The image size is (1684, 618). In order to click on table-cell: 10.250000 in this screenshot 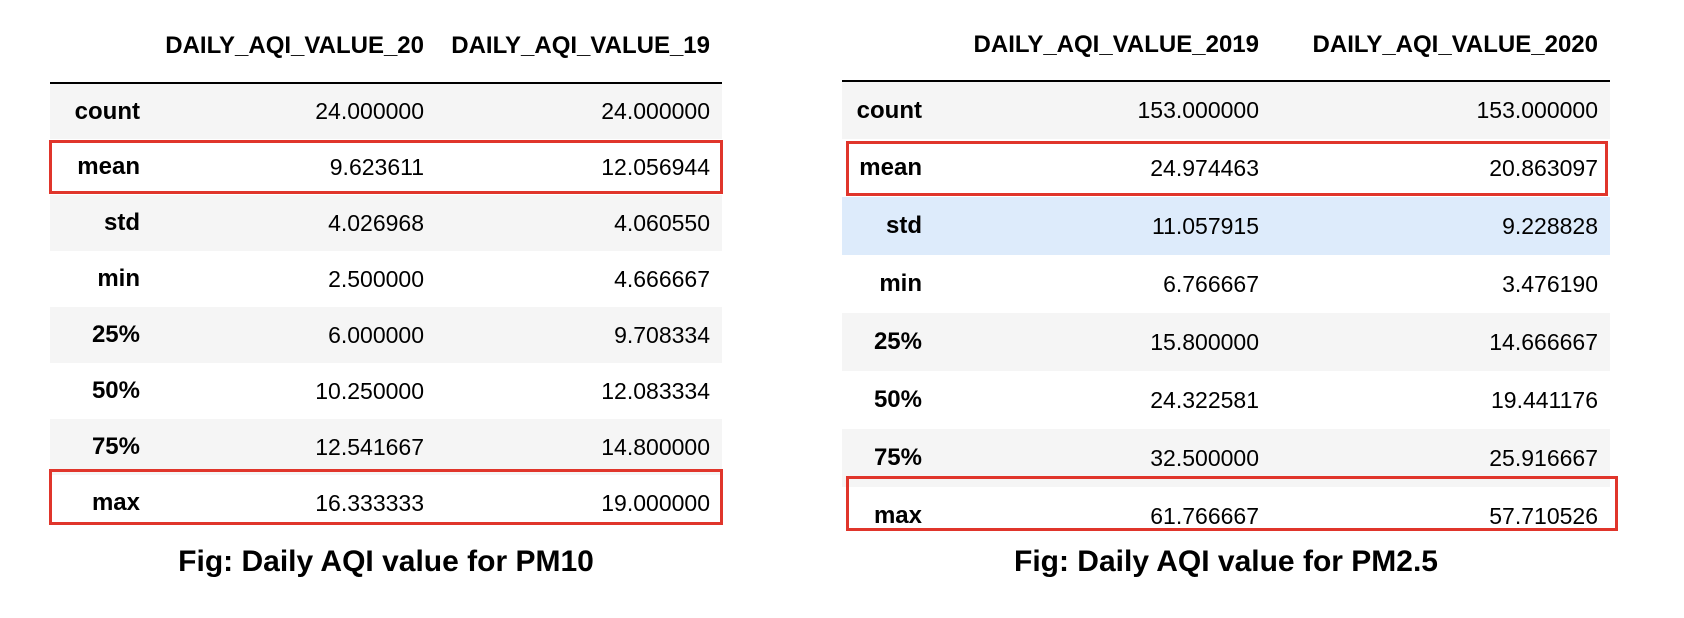, I will do `click(369, 390)`.